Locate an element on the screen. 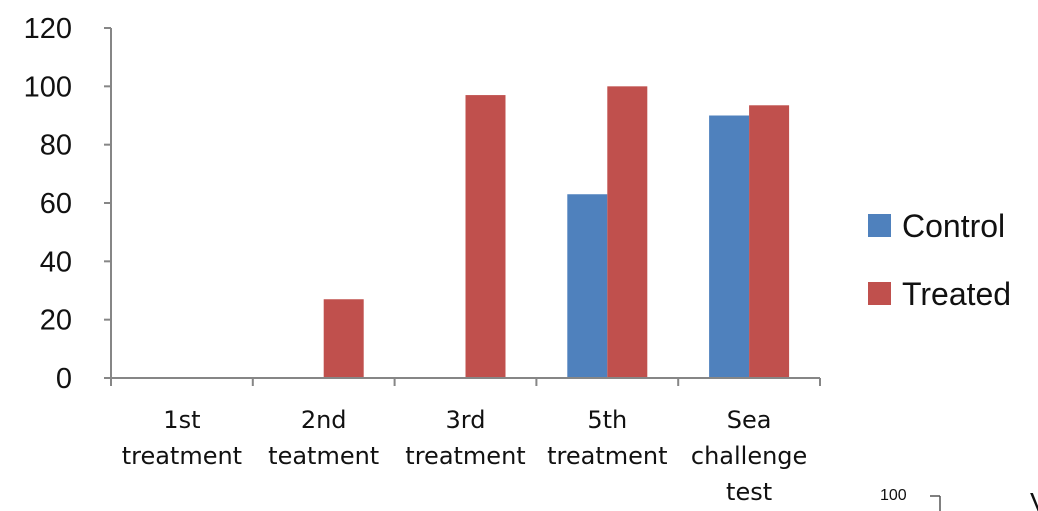  y-tick-label: 40 is located at coordinates (56, 262).